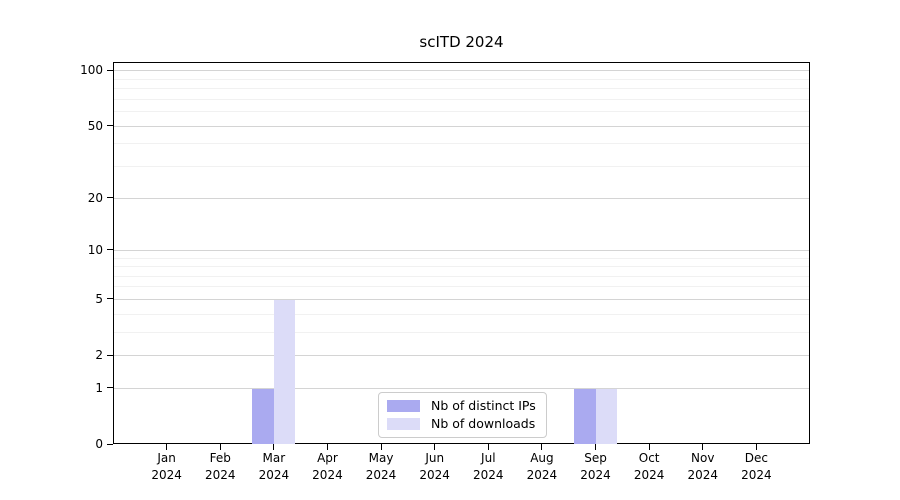 This screenshot has height=500, width=900. Describe the element at coordinates (596, 467) in the screenshot. I see `x-tick-label: Sep 2024` at that location.